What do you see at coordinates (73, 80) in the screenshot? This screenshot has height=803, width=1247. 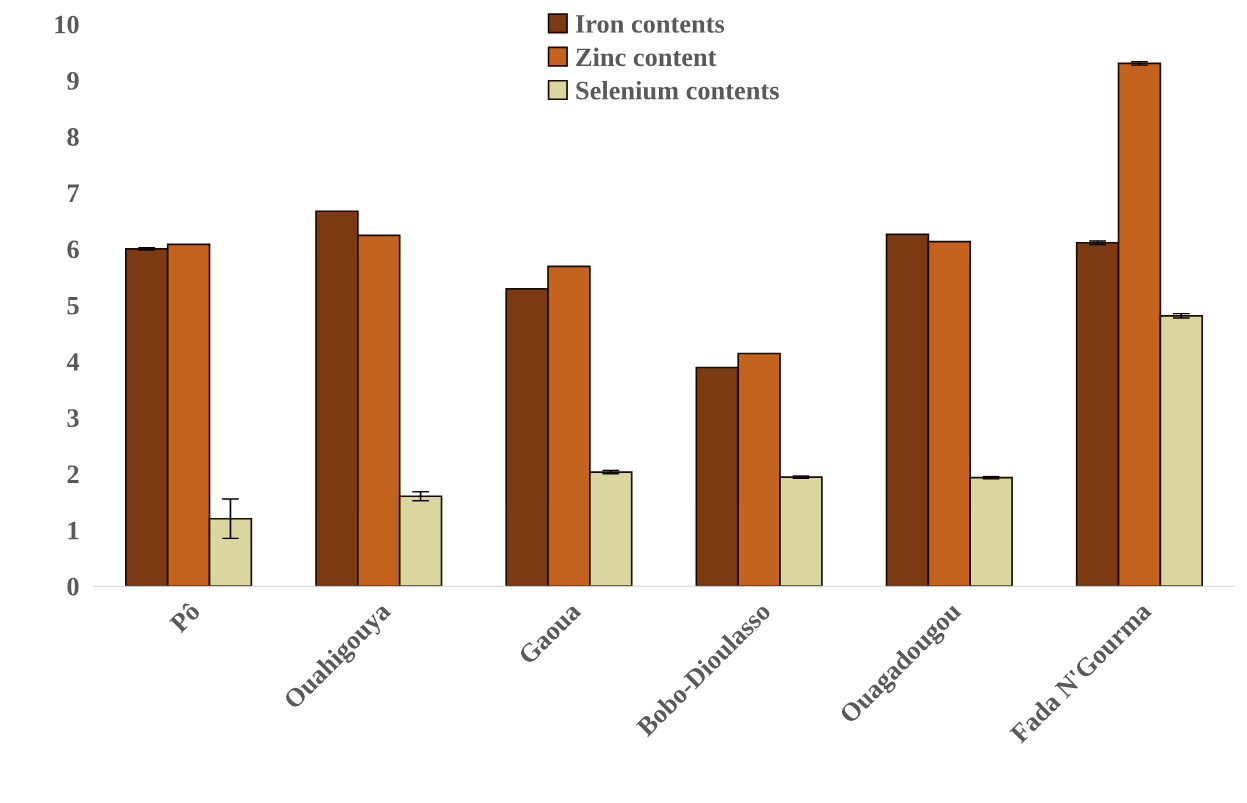 I see `y-tick-label: 9` at bounding box center [73, 80].